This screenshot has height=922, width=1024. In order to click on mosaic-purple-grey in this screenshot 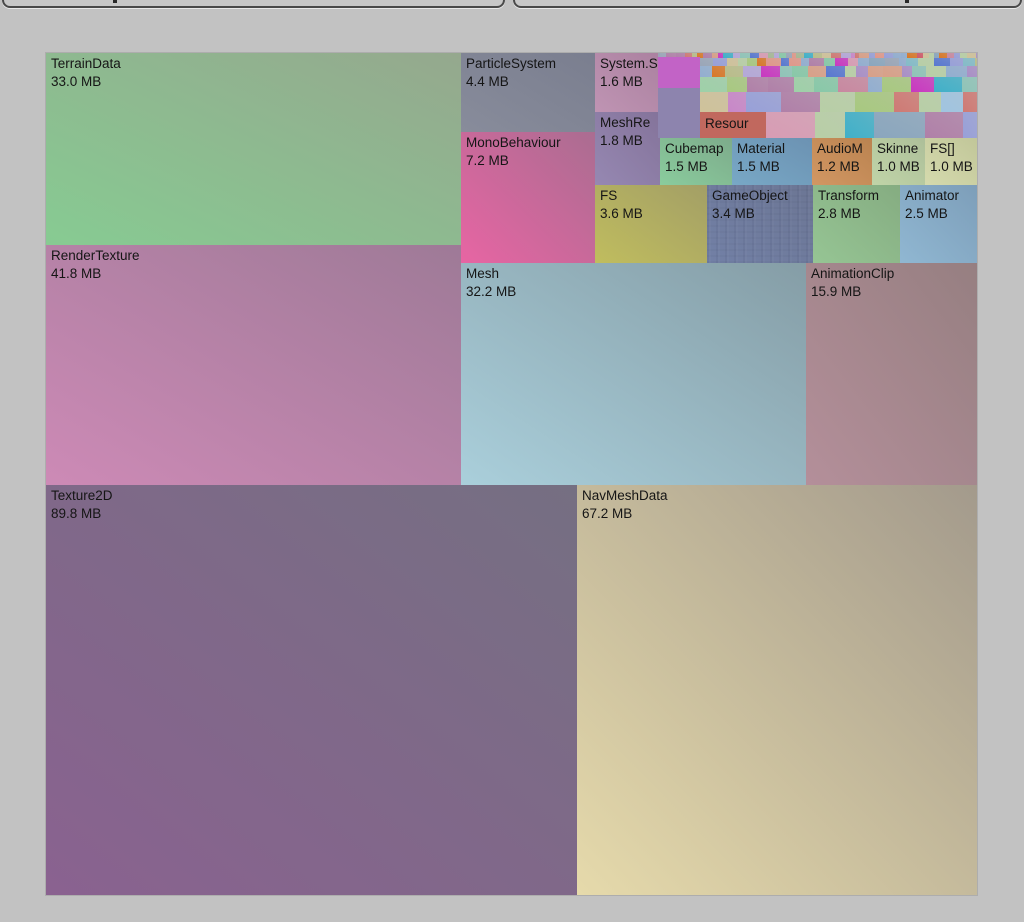, I will do `click(679, 113)`.